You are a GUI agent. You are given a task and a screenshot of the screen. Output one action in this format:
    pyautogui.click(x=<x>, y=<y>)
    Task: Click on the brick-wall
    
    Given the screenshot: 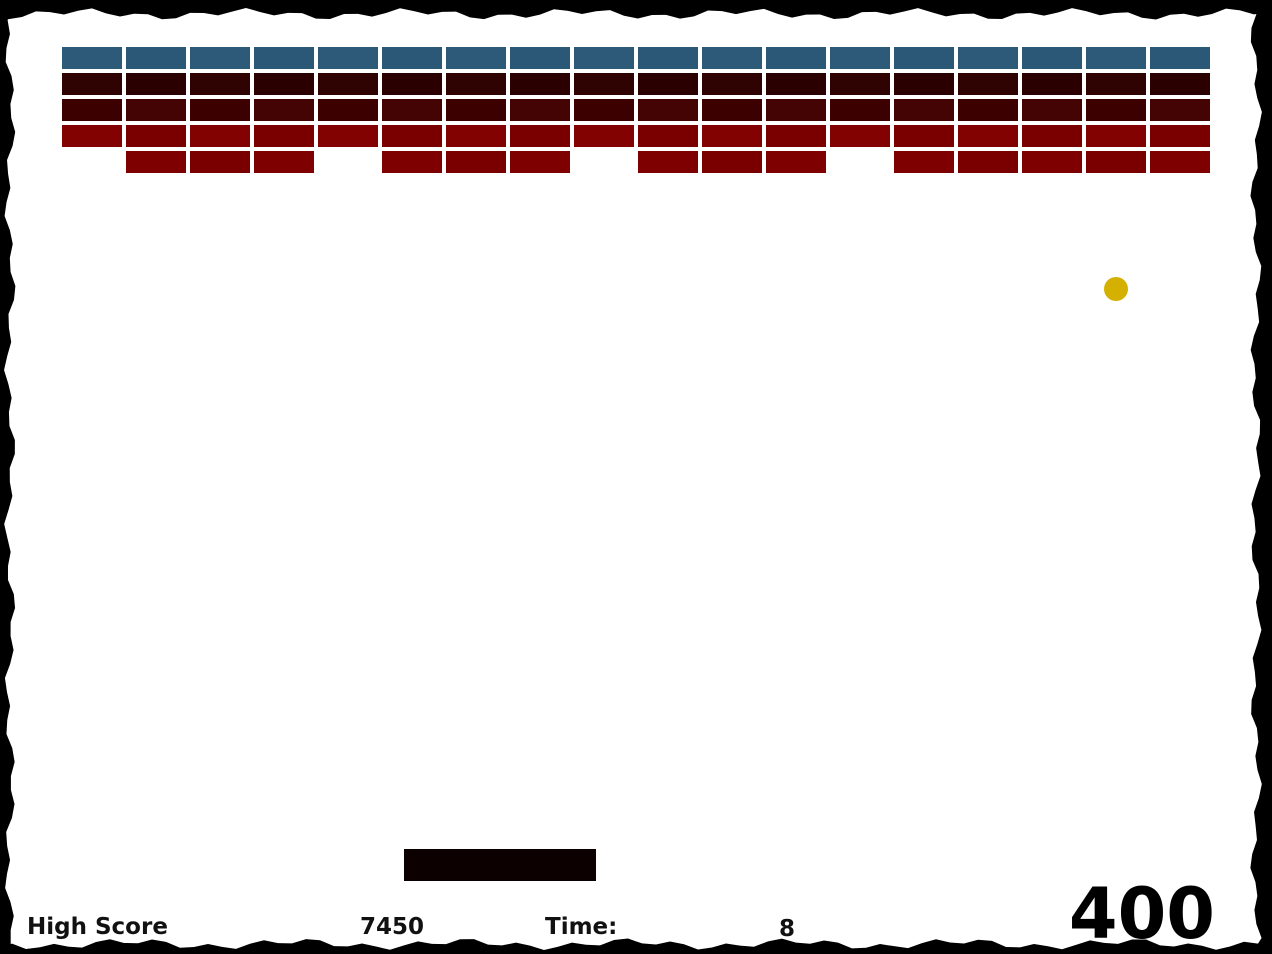 What is the action you would take?
    pyautogui.click(x=636, y=110)
    